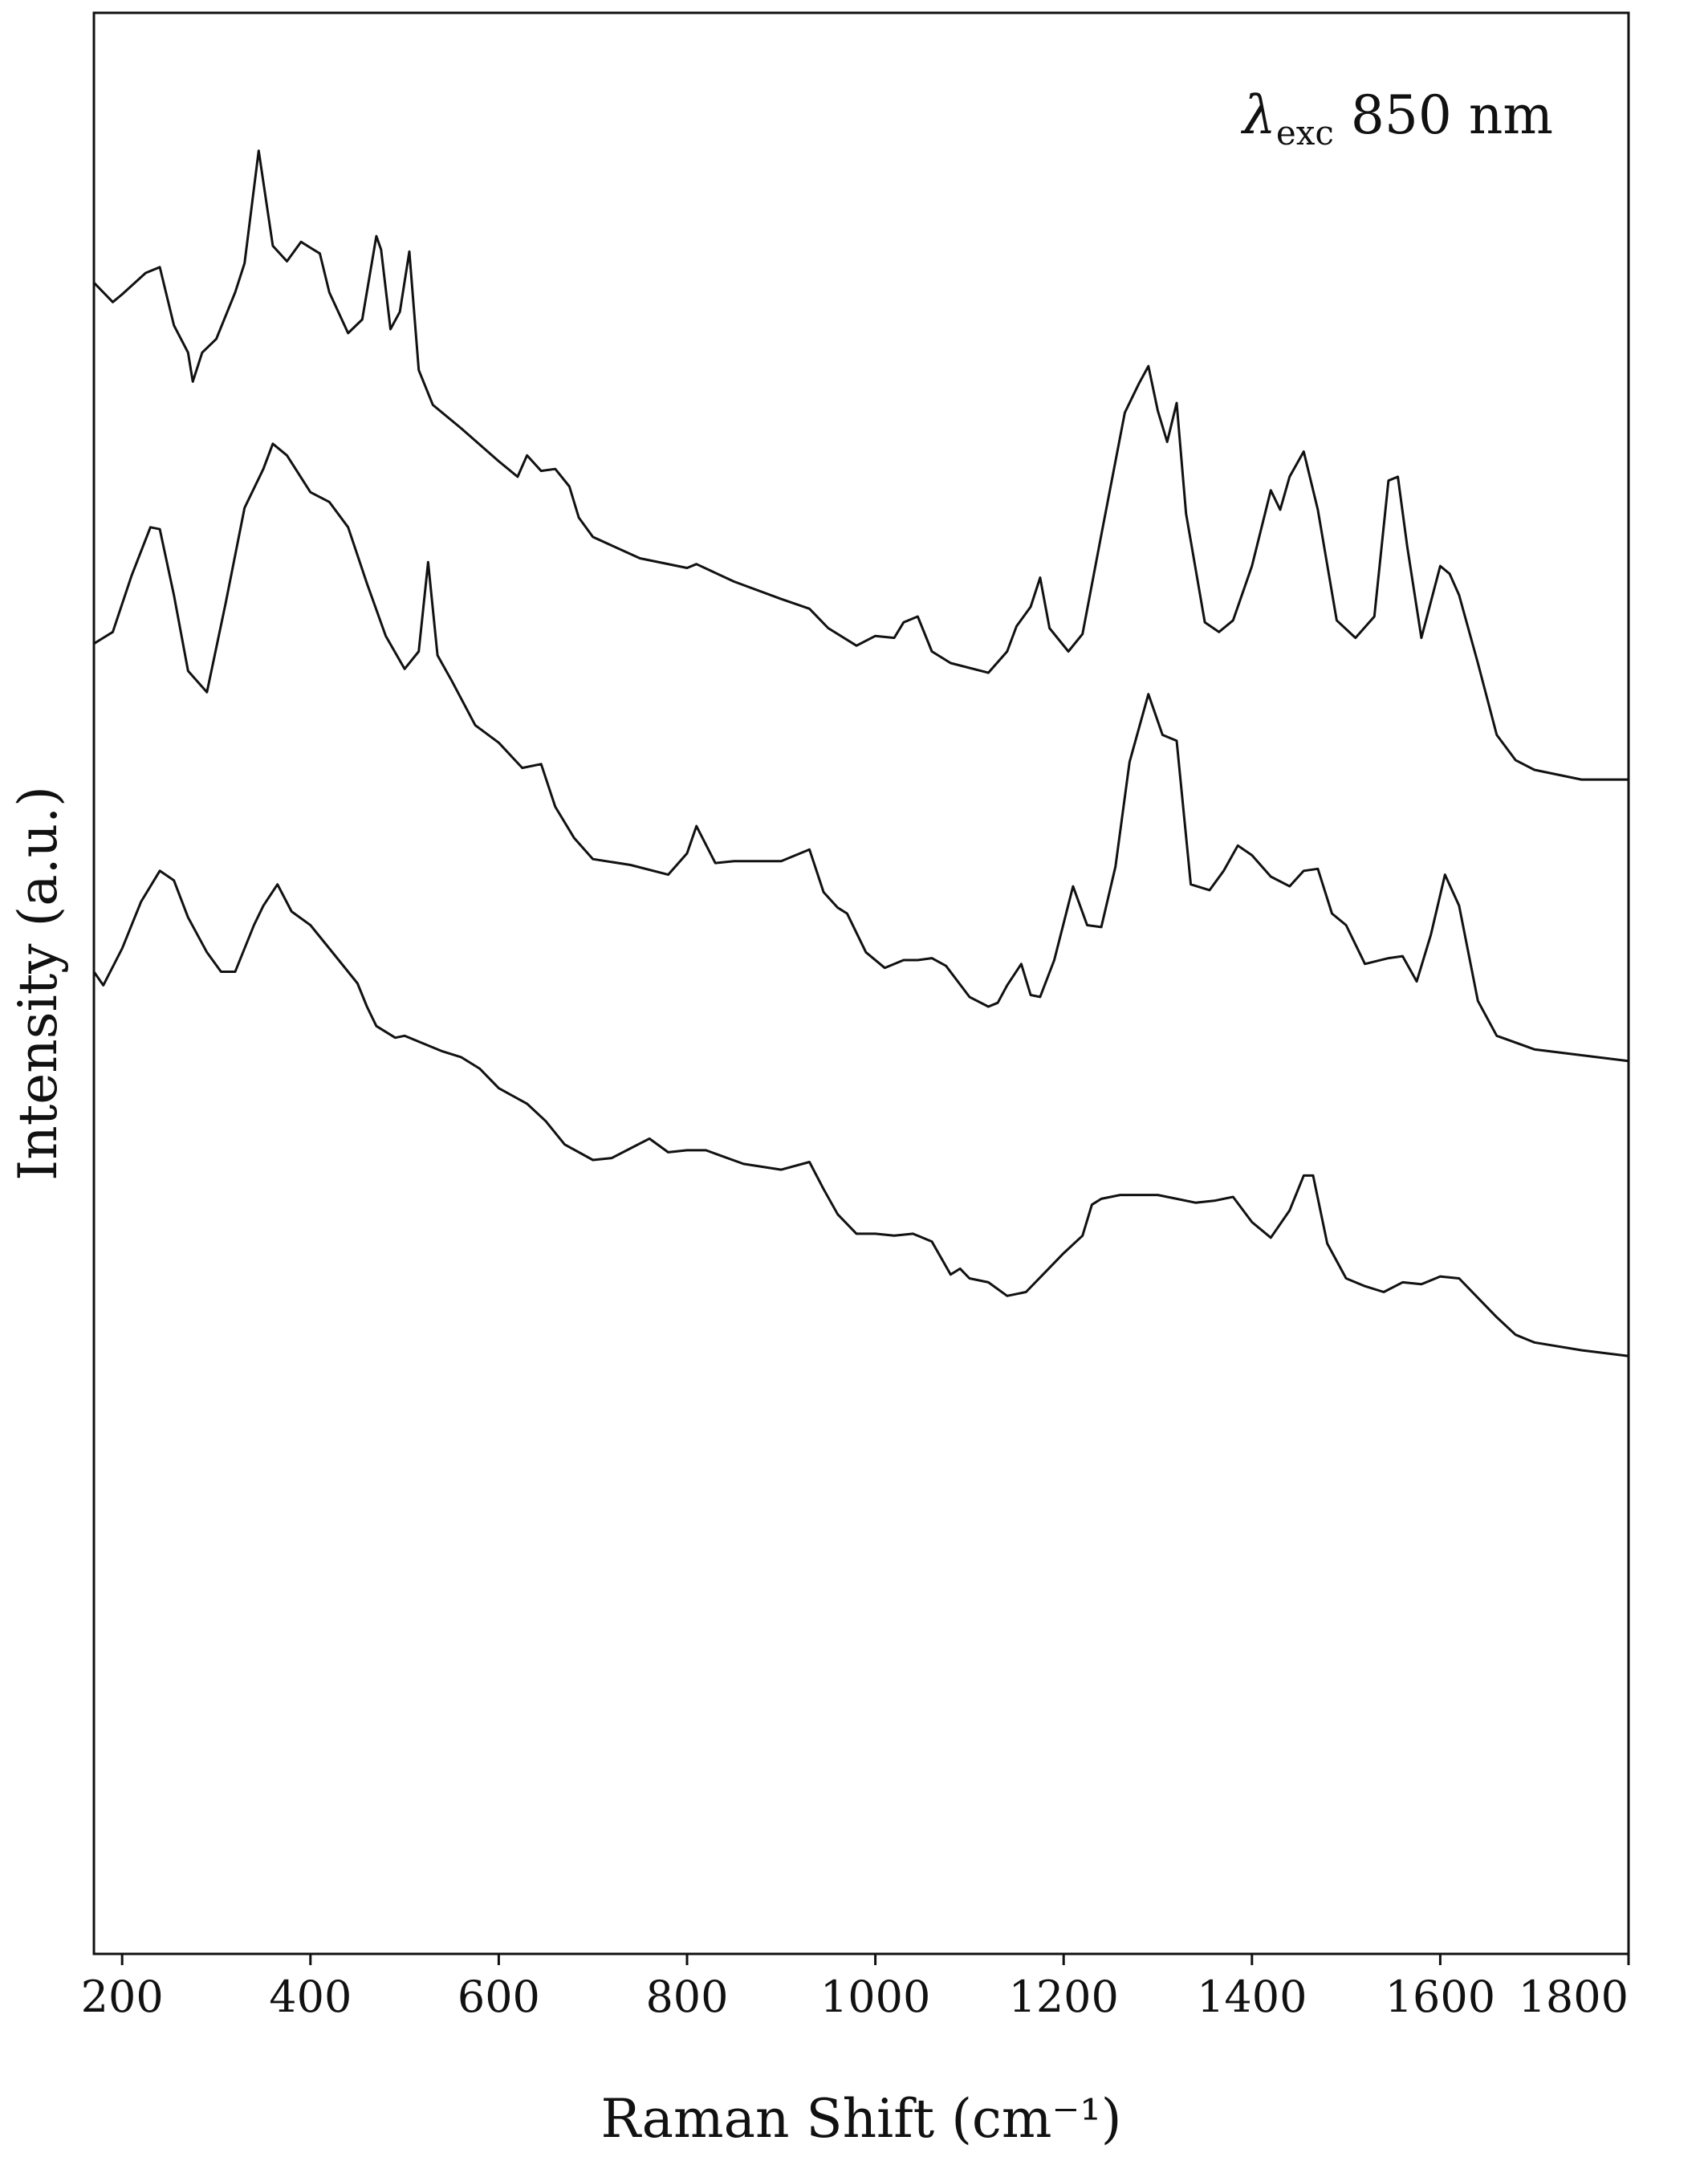  I want to click on x-tick-label: 600, so click(499, 1997).